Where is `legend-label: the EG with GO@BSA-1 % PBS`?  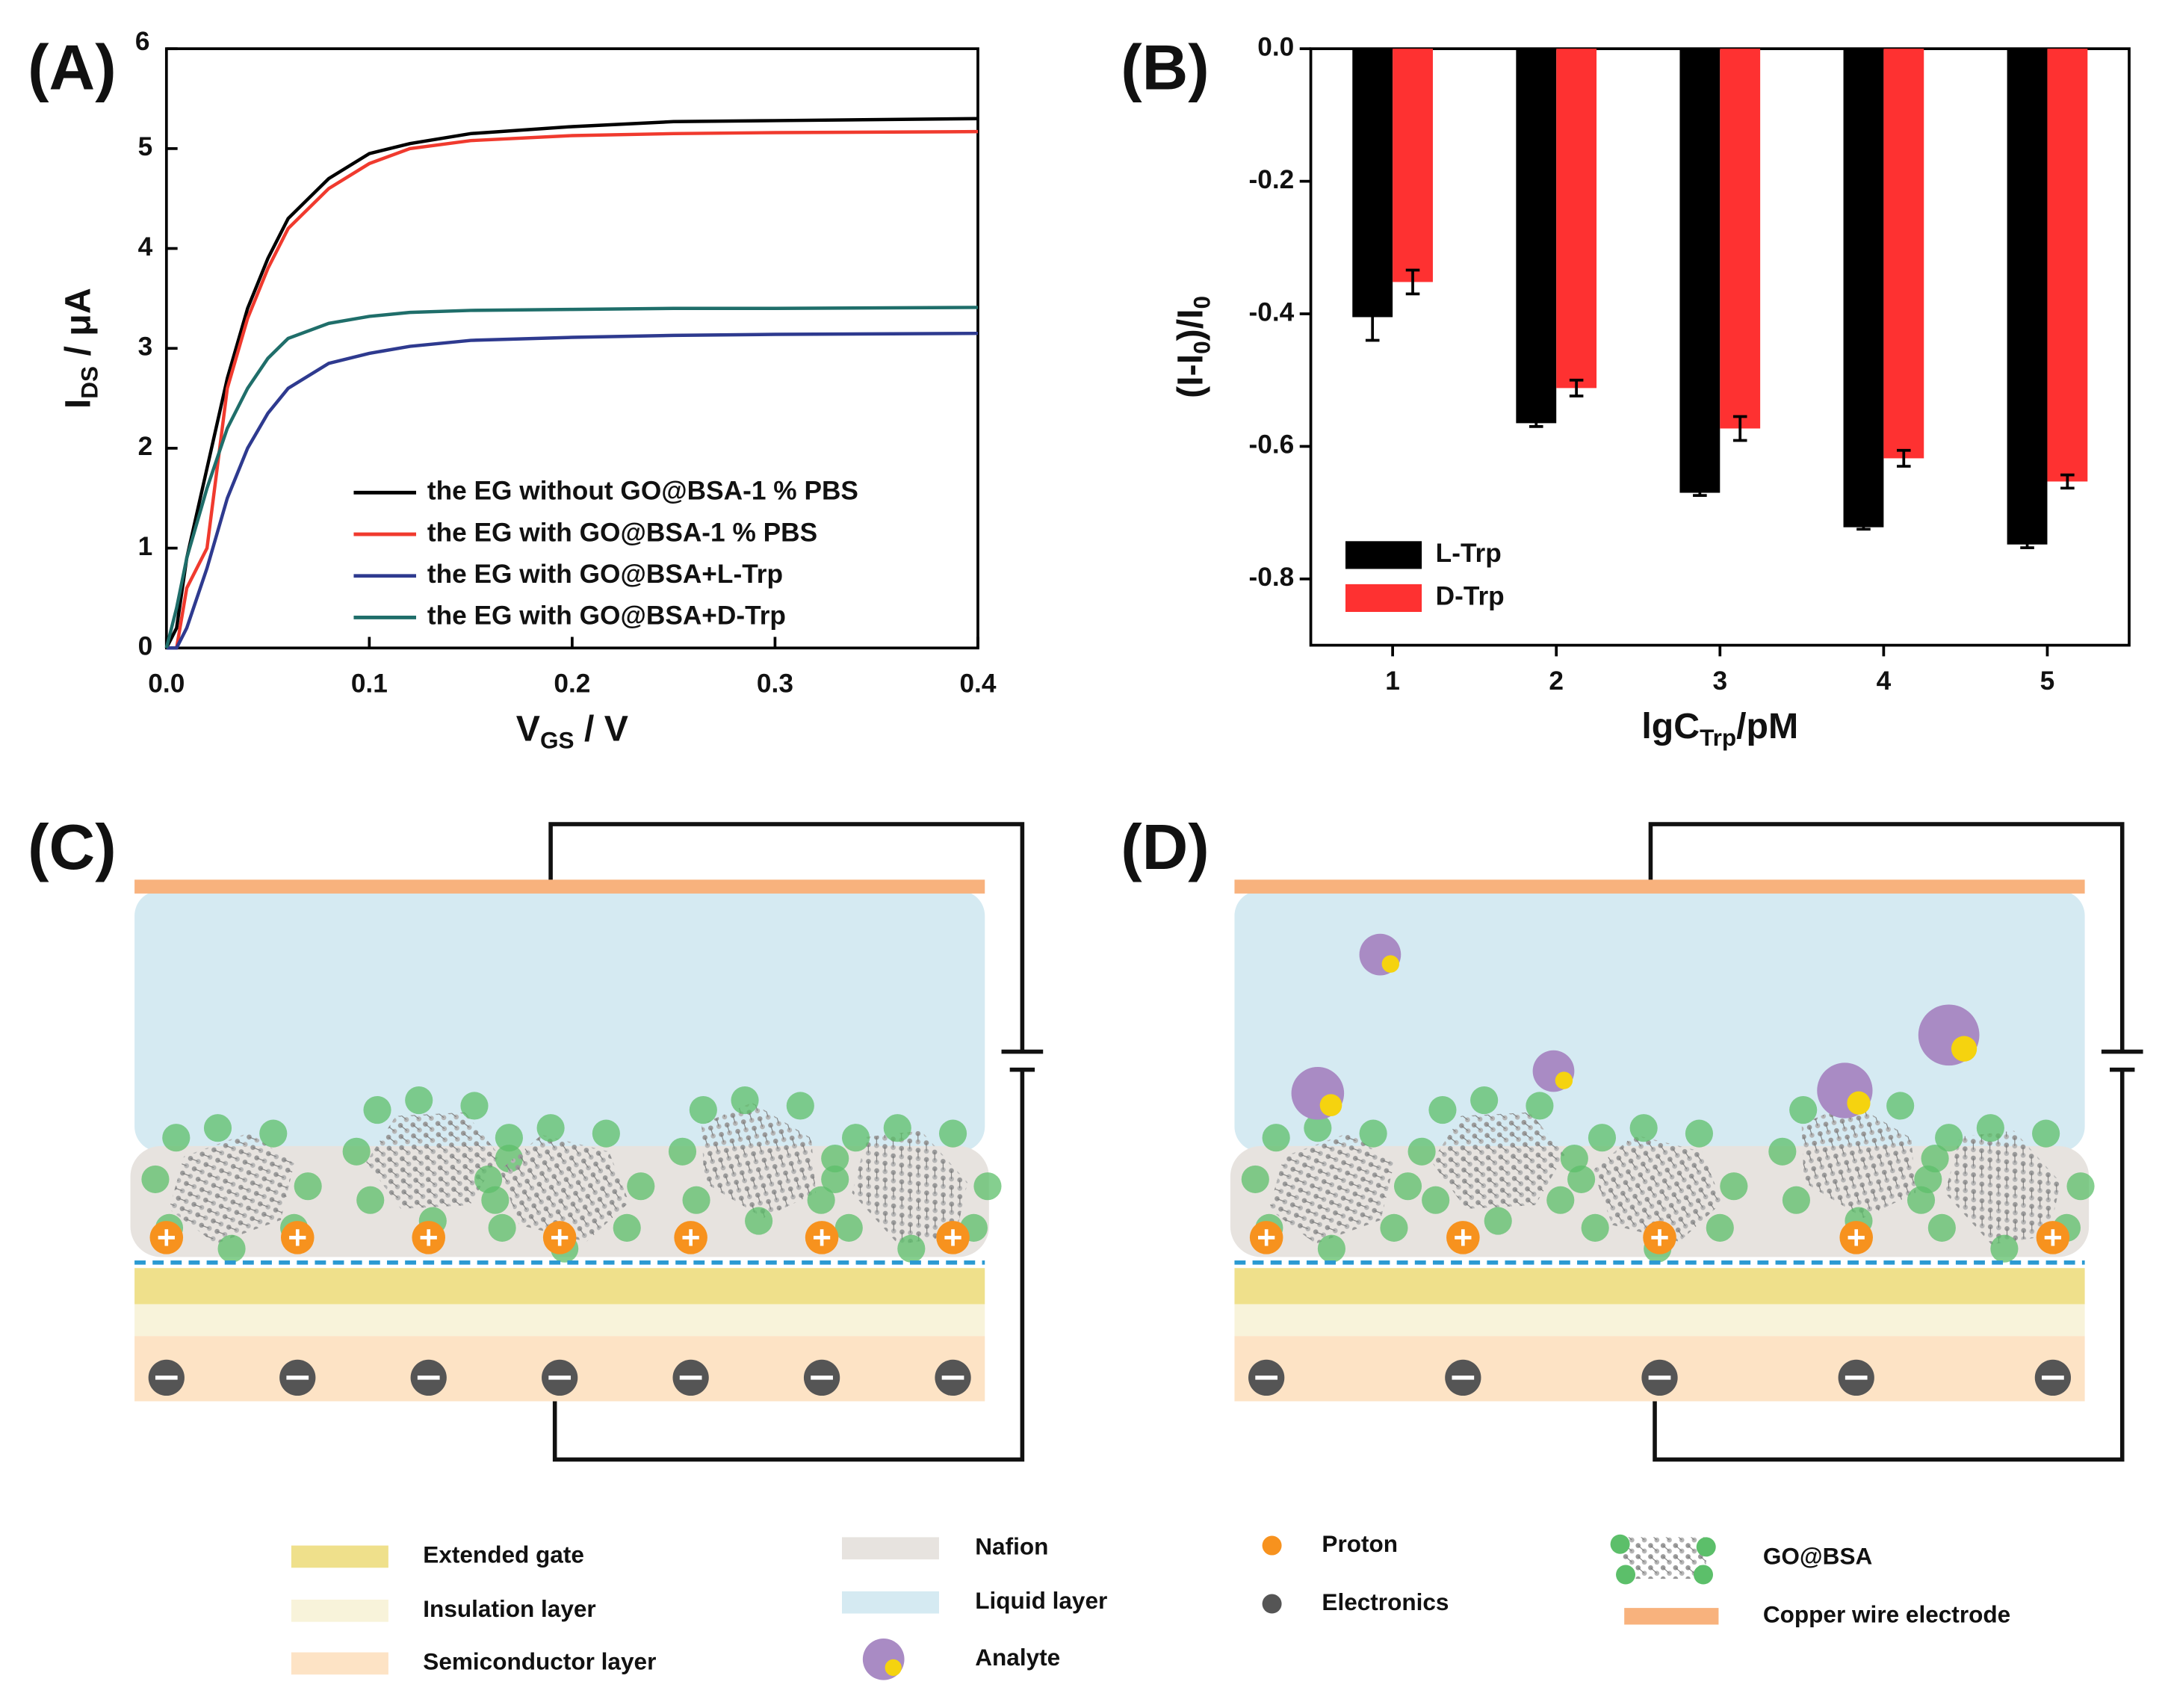 legend-label: the EG with GO@BSA-1 % PBS is located at coordinates (622, 532).